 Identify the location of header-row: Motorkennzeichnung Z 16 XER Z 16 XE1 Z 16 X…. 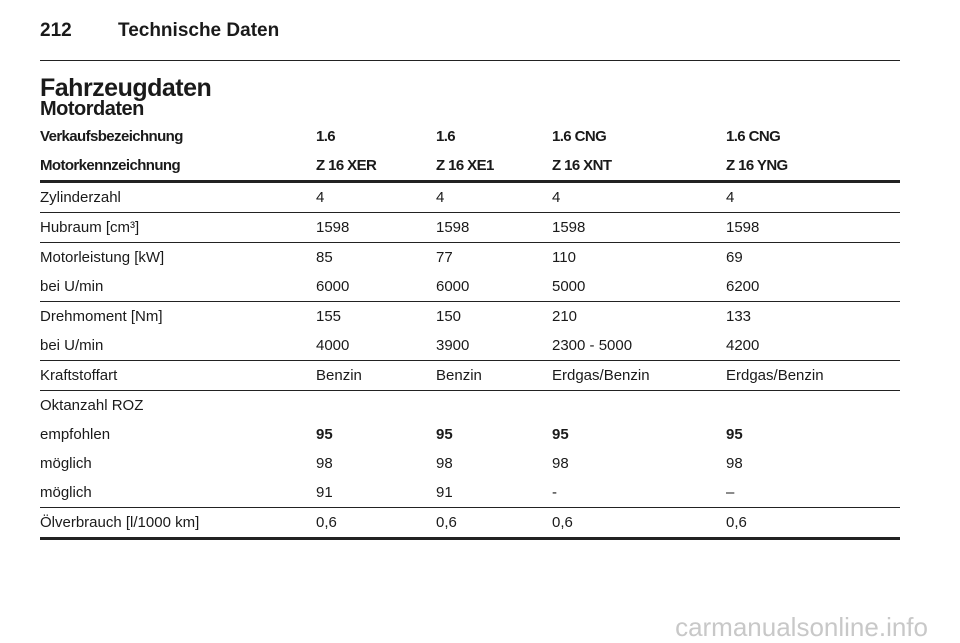
(470, 167).